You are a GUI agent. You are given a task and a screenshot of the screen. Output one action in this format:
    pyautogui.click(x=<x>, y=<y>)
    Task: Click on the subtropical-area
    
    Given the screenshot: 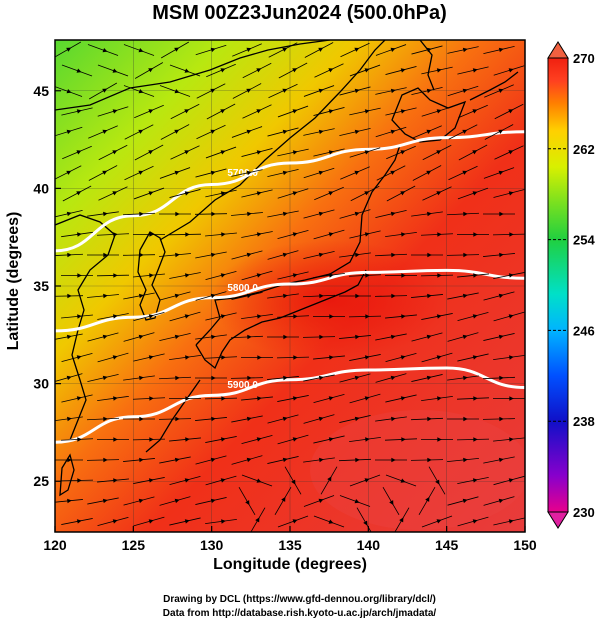 What is the action you would take?
    pyautogui.click(x=417, y=470)
    